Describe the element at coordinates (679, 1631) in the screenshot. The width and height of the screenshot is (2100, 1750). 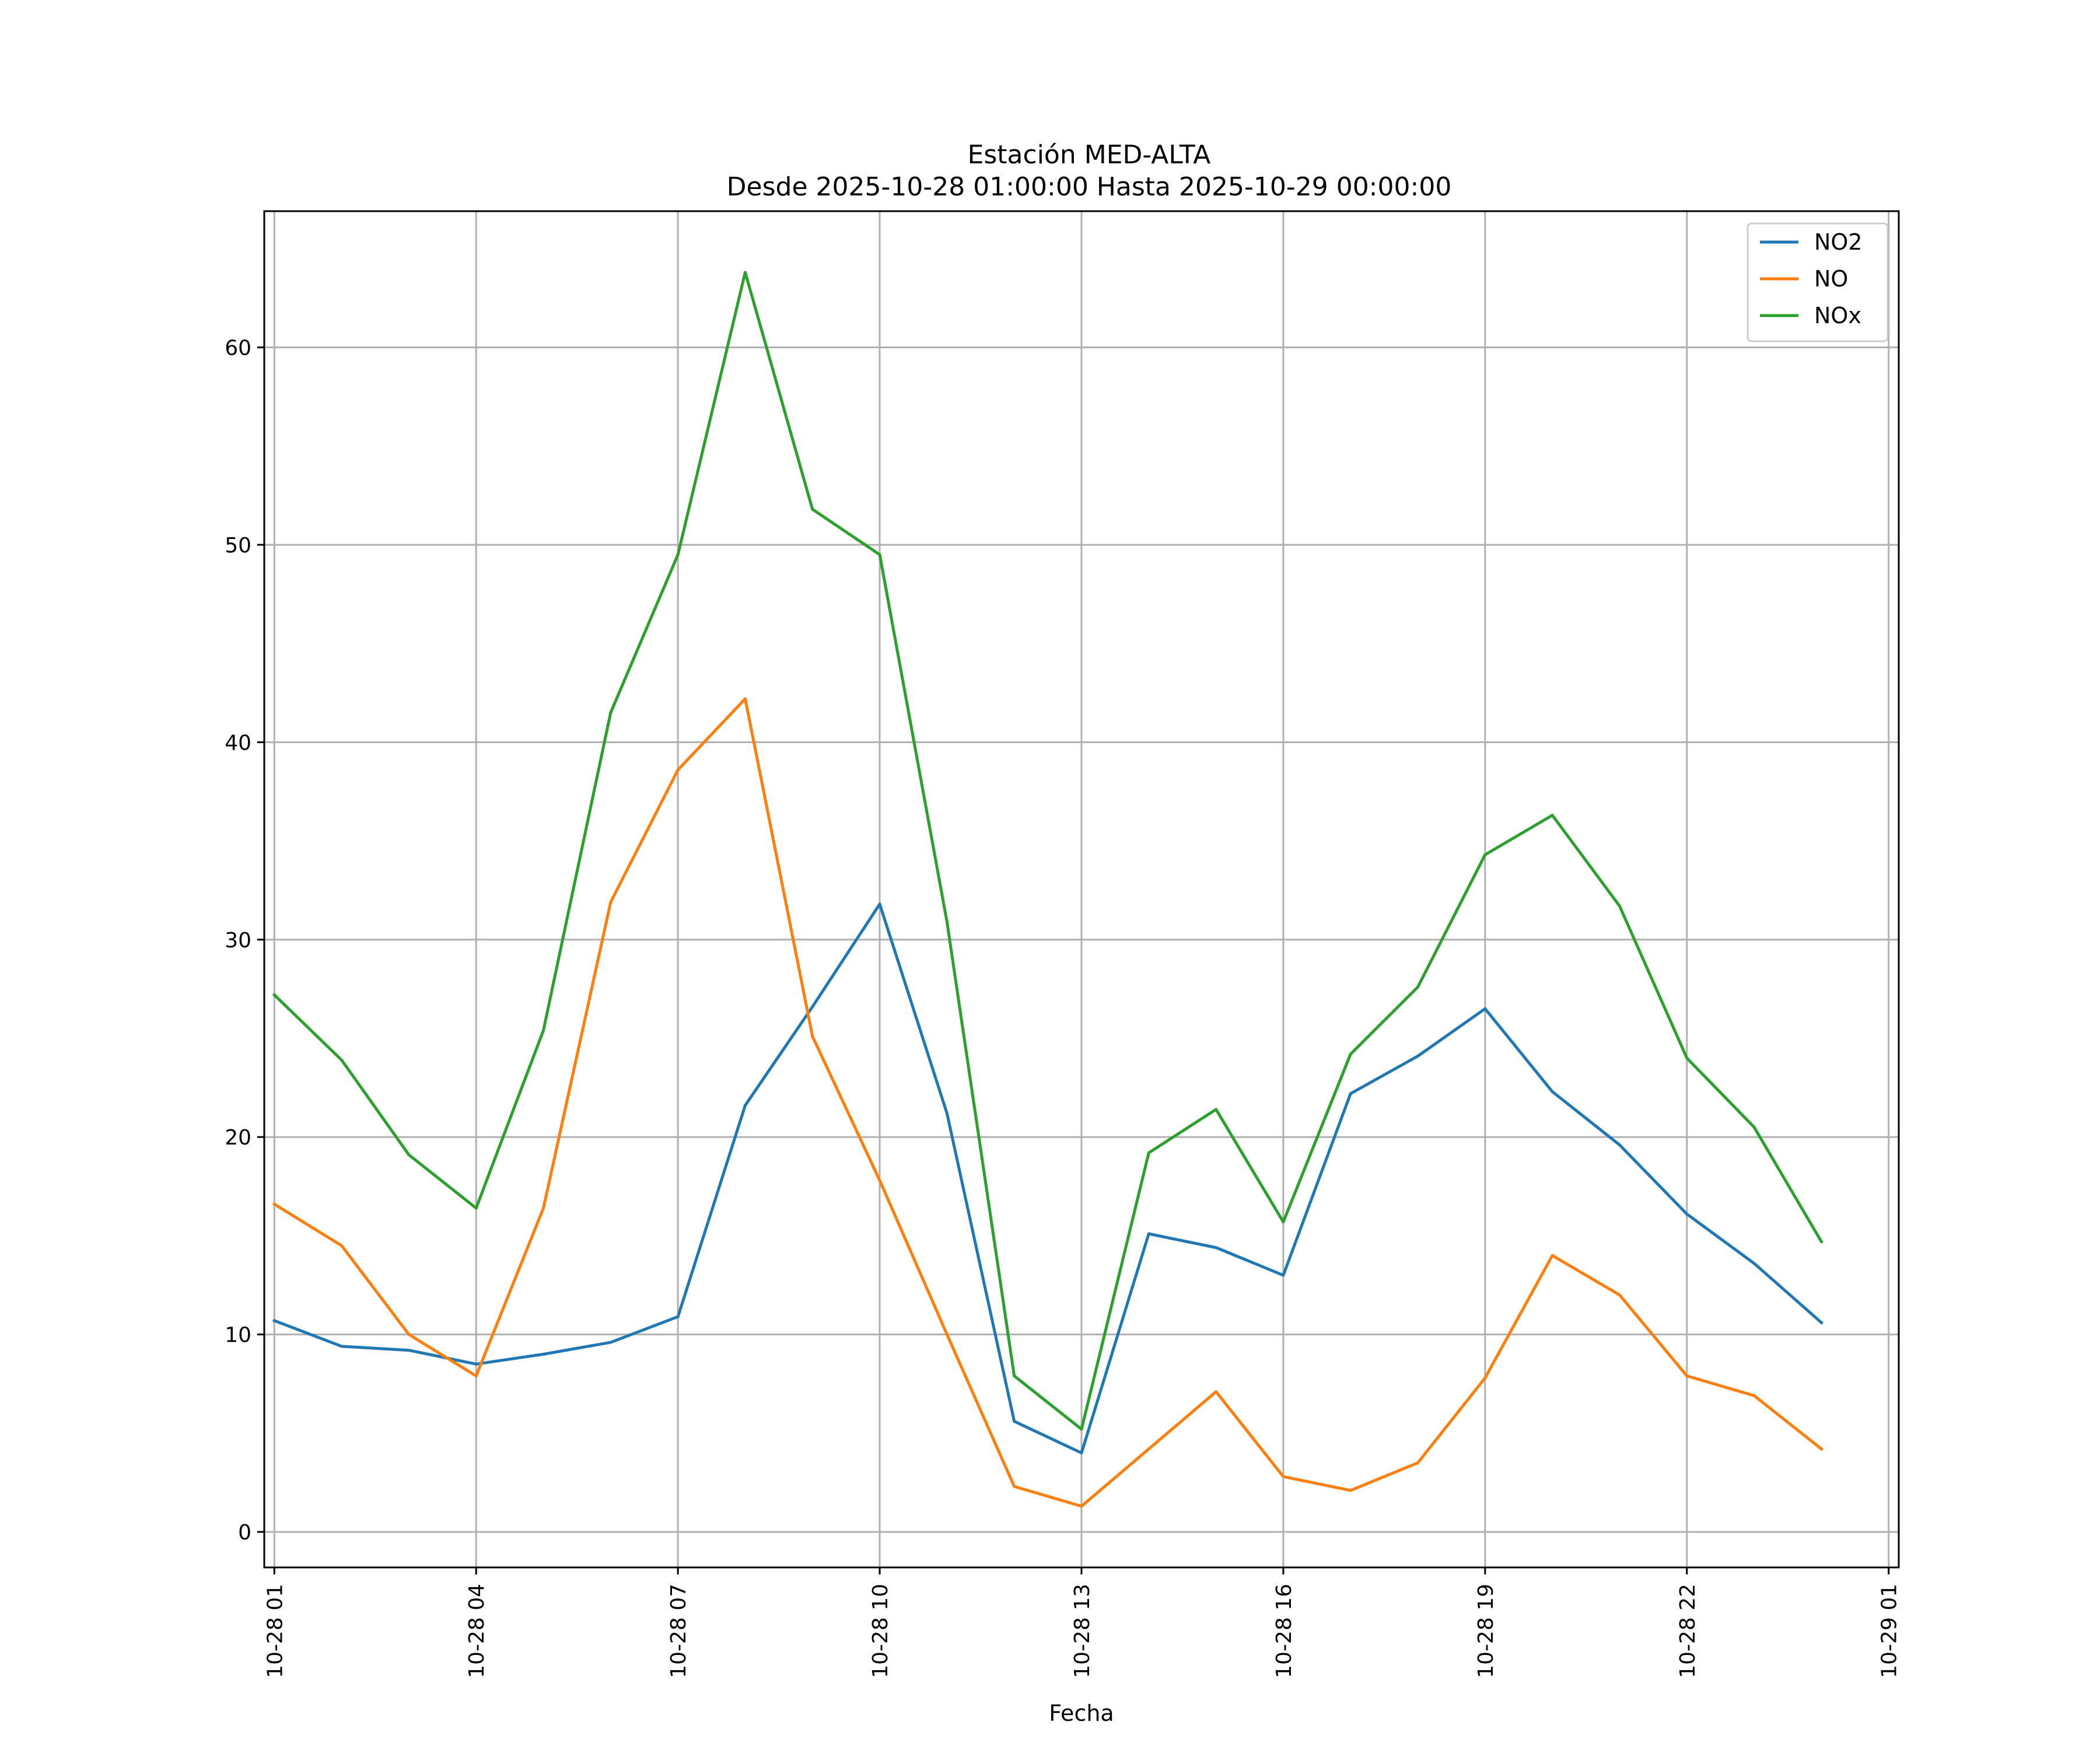
I see `x-tick-label: 10-28 07` at that location.